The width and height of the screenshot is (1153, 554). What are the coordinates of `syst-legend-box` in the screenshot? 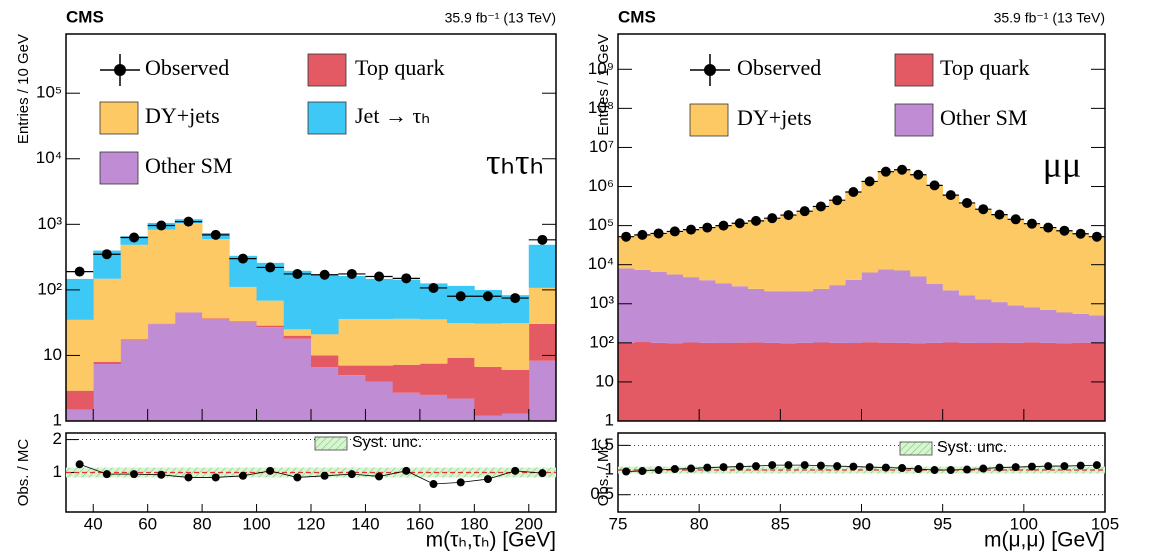 It's located at (916, 448).